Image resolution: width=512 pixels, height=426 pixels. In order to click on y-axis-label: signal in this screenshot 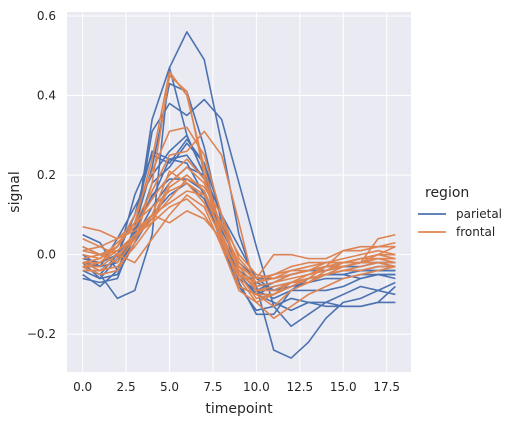, I will do `click(15, 191)`.